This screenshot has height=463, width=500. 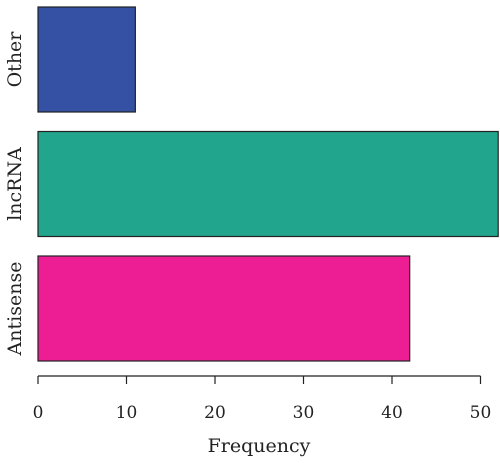 What do you see at coordinates (481, 413) in the screenshot?
I see `x-tick-label-50: 50` at bounding box center [481, 413].